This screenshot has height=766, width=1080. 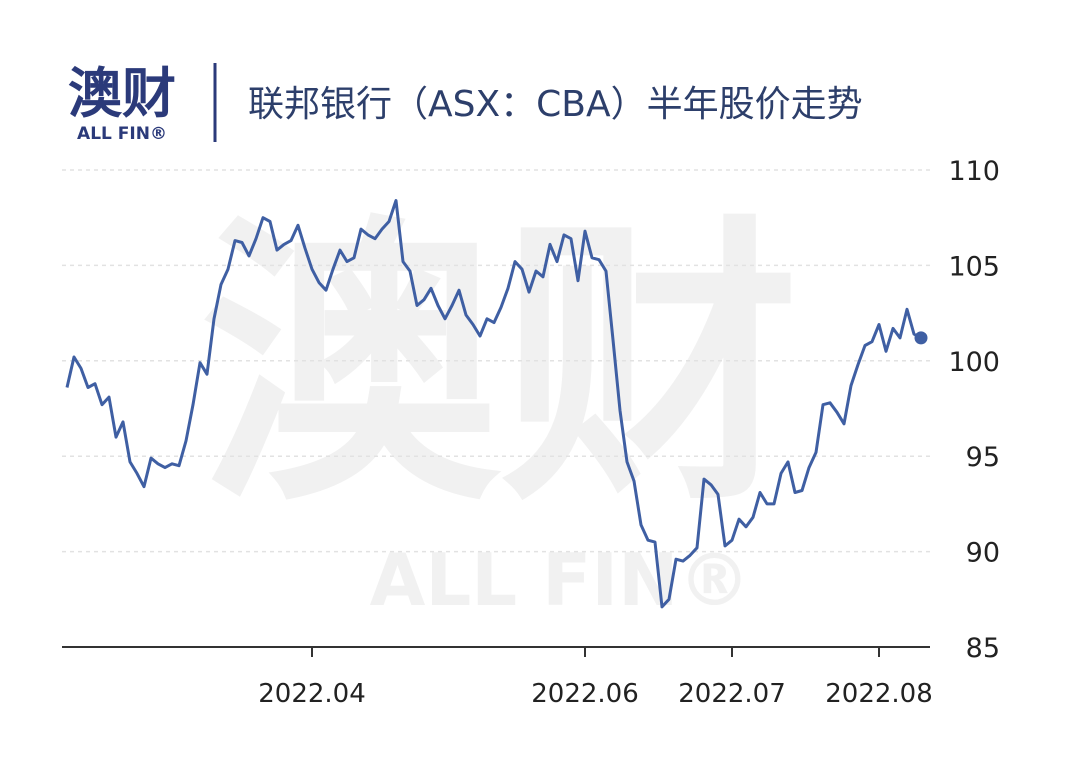 What do you see at coordinates (312, 694) in the screenshot?
I see `x-tick-label: 2022.04` at bounding box center [312, 694].